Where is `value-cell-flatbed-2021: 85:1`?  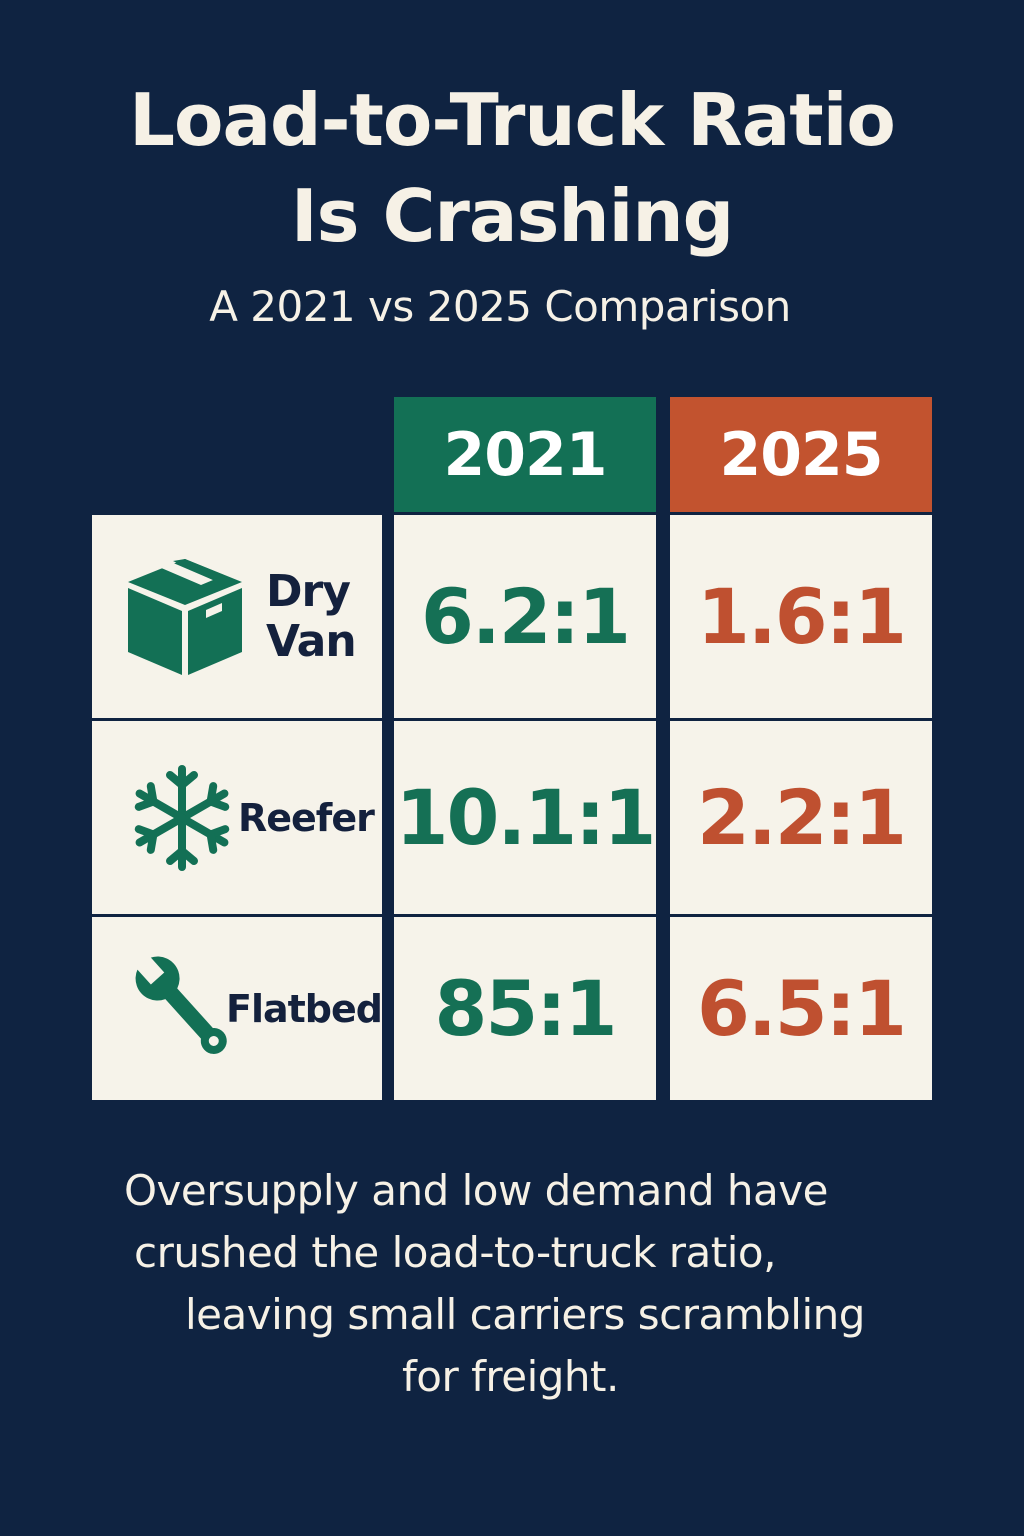
value-cell-flatbed-2021: 85:1 is located at coordinates (525, 1008).